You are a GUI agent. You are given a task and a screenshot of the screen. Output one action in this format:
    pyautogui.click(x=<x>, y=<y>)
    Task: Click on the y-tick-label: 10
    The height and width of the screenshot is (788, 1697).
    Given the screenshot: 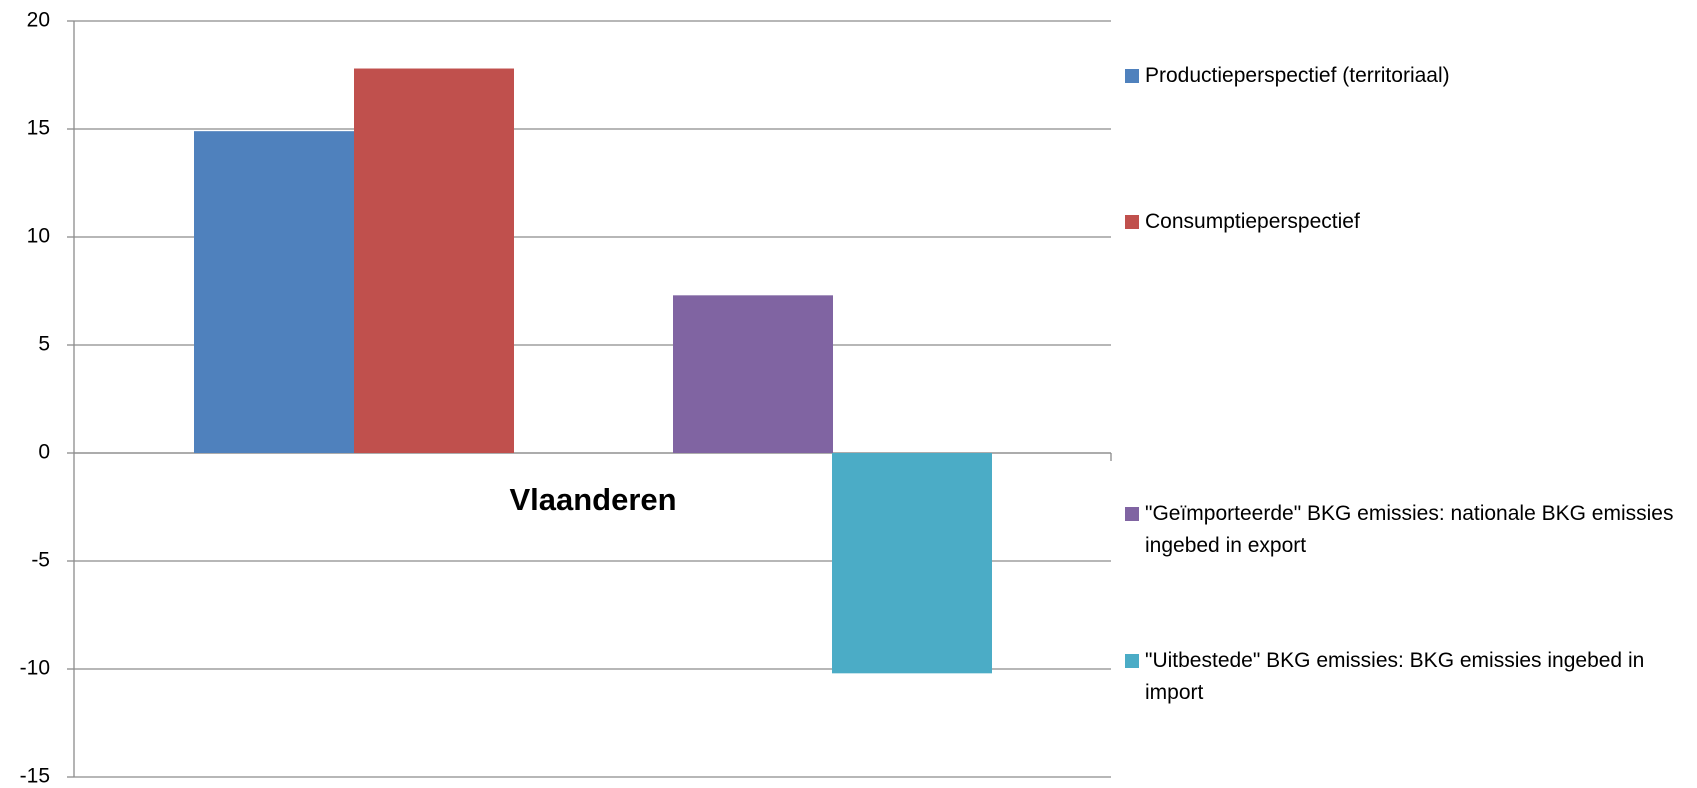 What is the action you would take?
    pyautogui.click(x=38, y=236)
    